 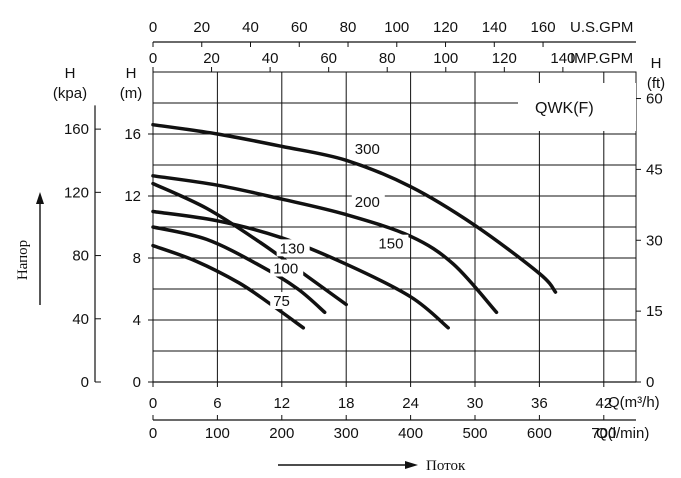 What do you see at coordinates (137, 382) in the screenshot?
I see `y-tick-label-m: 0` at bounding box center [137, 382].